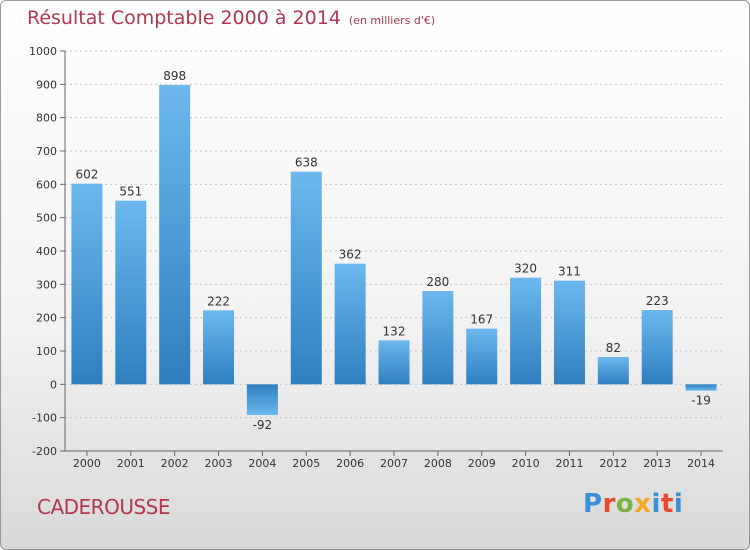  I want to click on y-tick-label: 400, so click(46, 251).